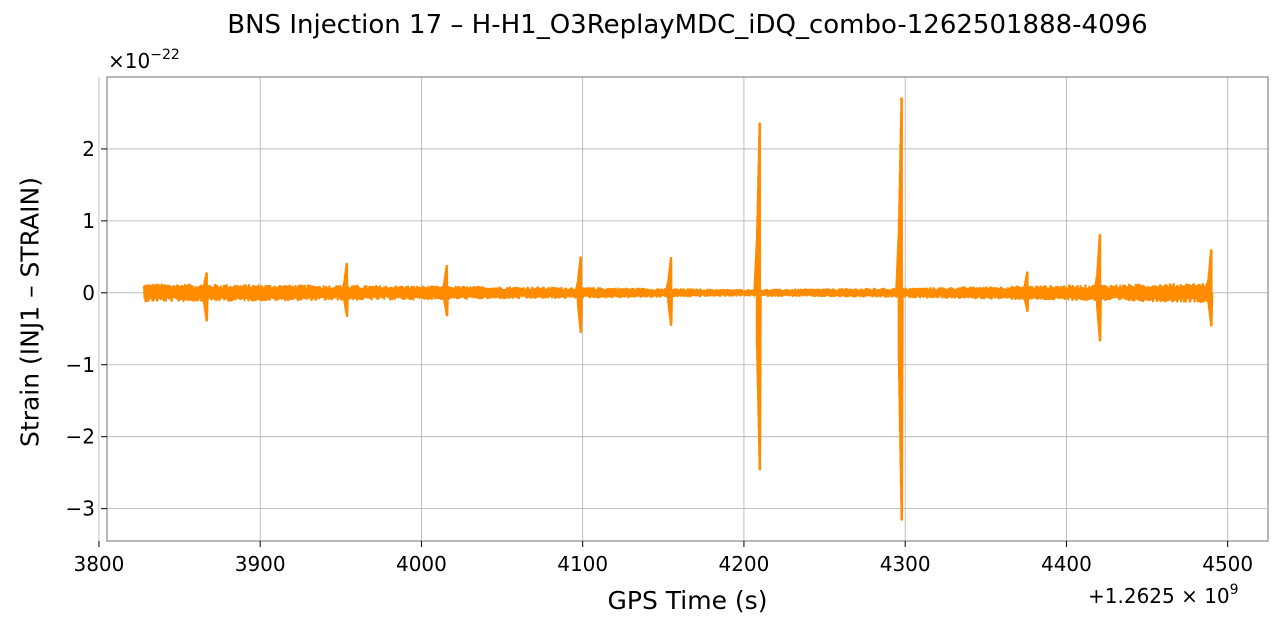 The width and height of the screenshot is (1283, 633). What do you see at coordinates (1227, 564) in the screenshot?
I see `x-tick-label: 4500` at bounding box center [1227, 564].